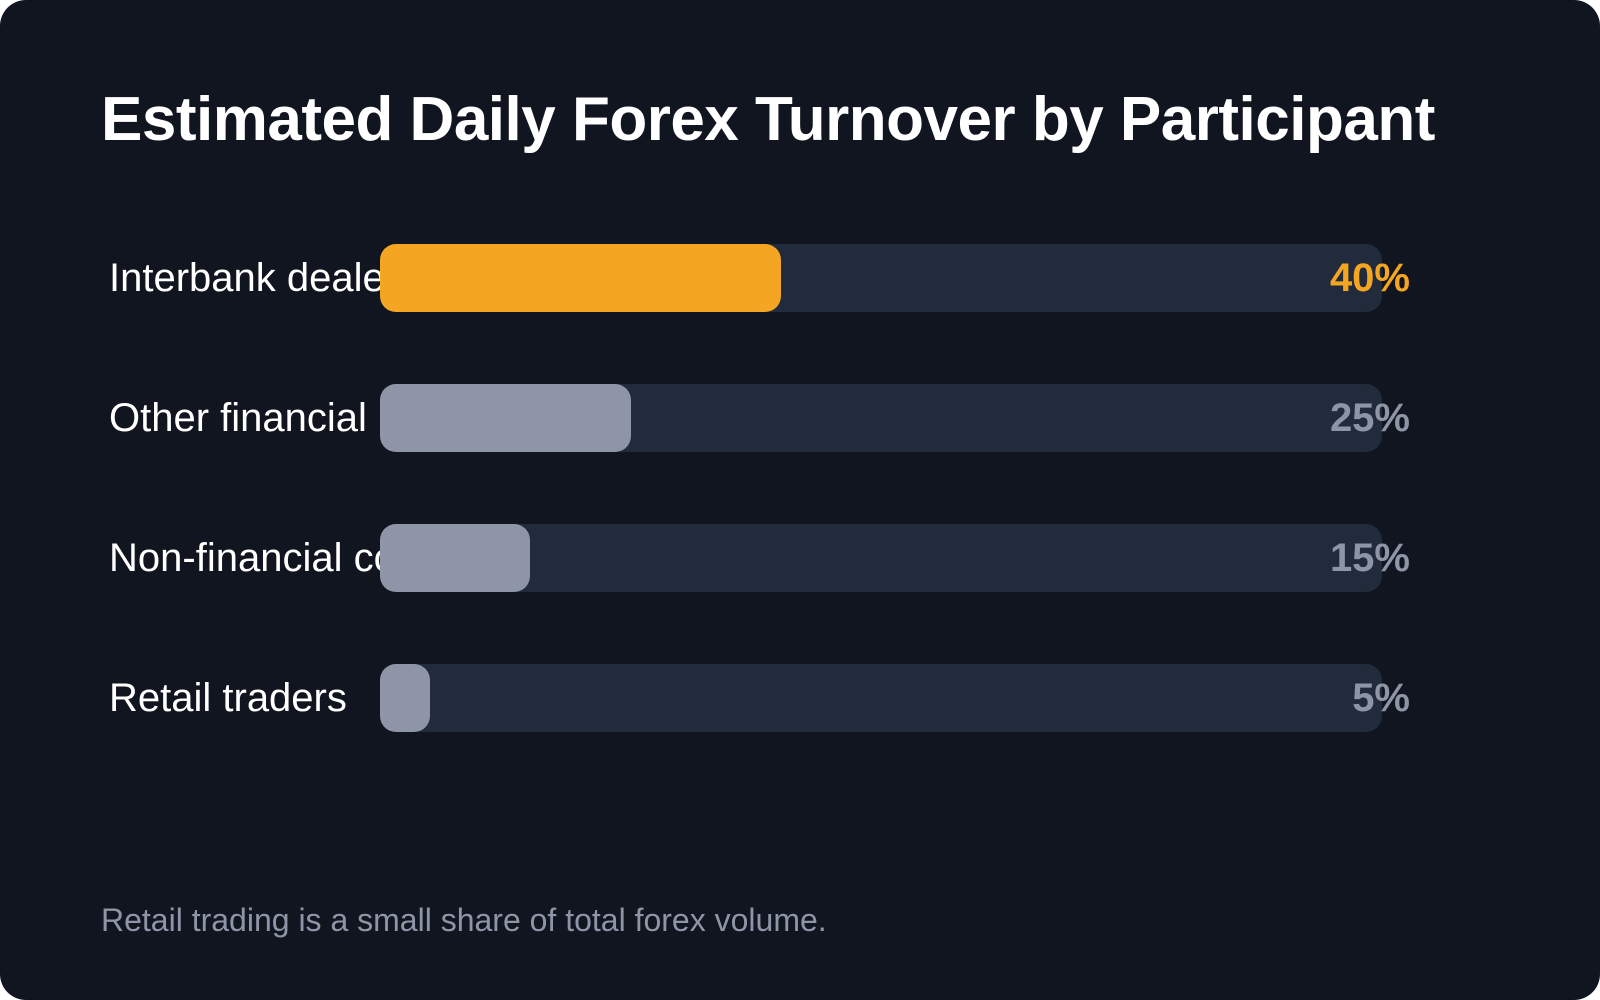 The image size is (1600, 1000). I want to click on bar-value-label: 15%, so click(1369, 558).